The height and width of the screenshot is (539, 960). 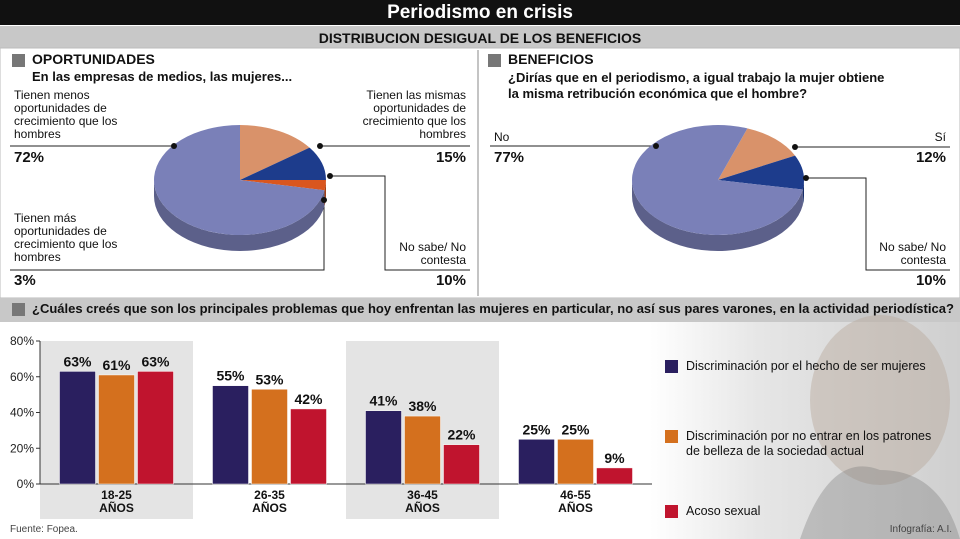 I want to click on question-bar, so click(x=480, y=310).